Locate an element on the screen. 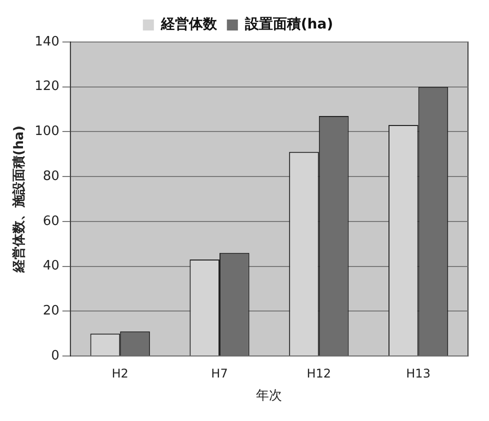  y-tick-label: 80 is located at coordinates (51, 176).